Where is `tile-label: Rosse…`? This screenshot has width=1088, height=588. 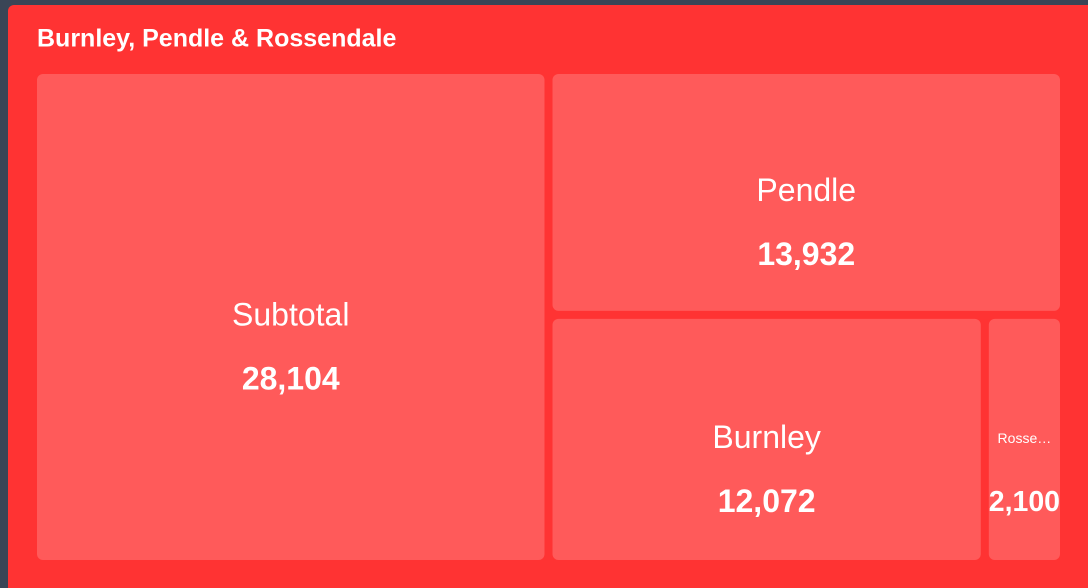 tile-label: Rosse… is located at coordinates (1025, 438).